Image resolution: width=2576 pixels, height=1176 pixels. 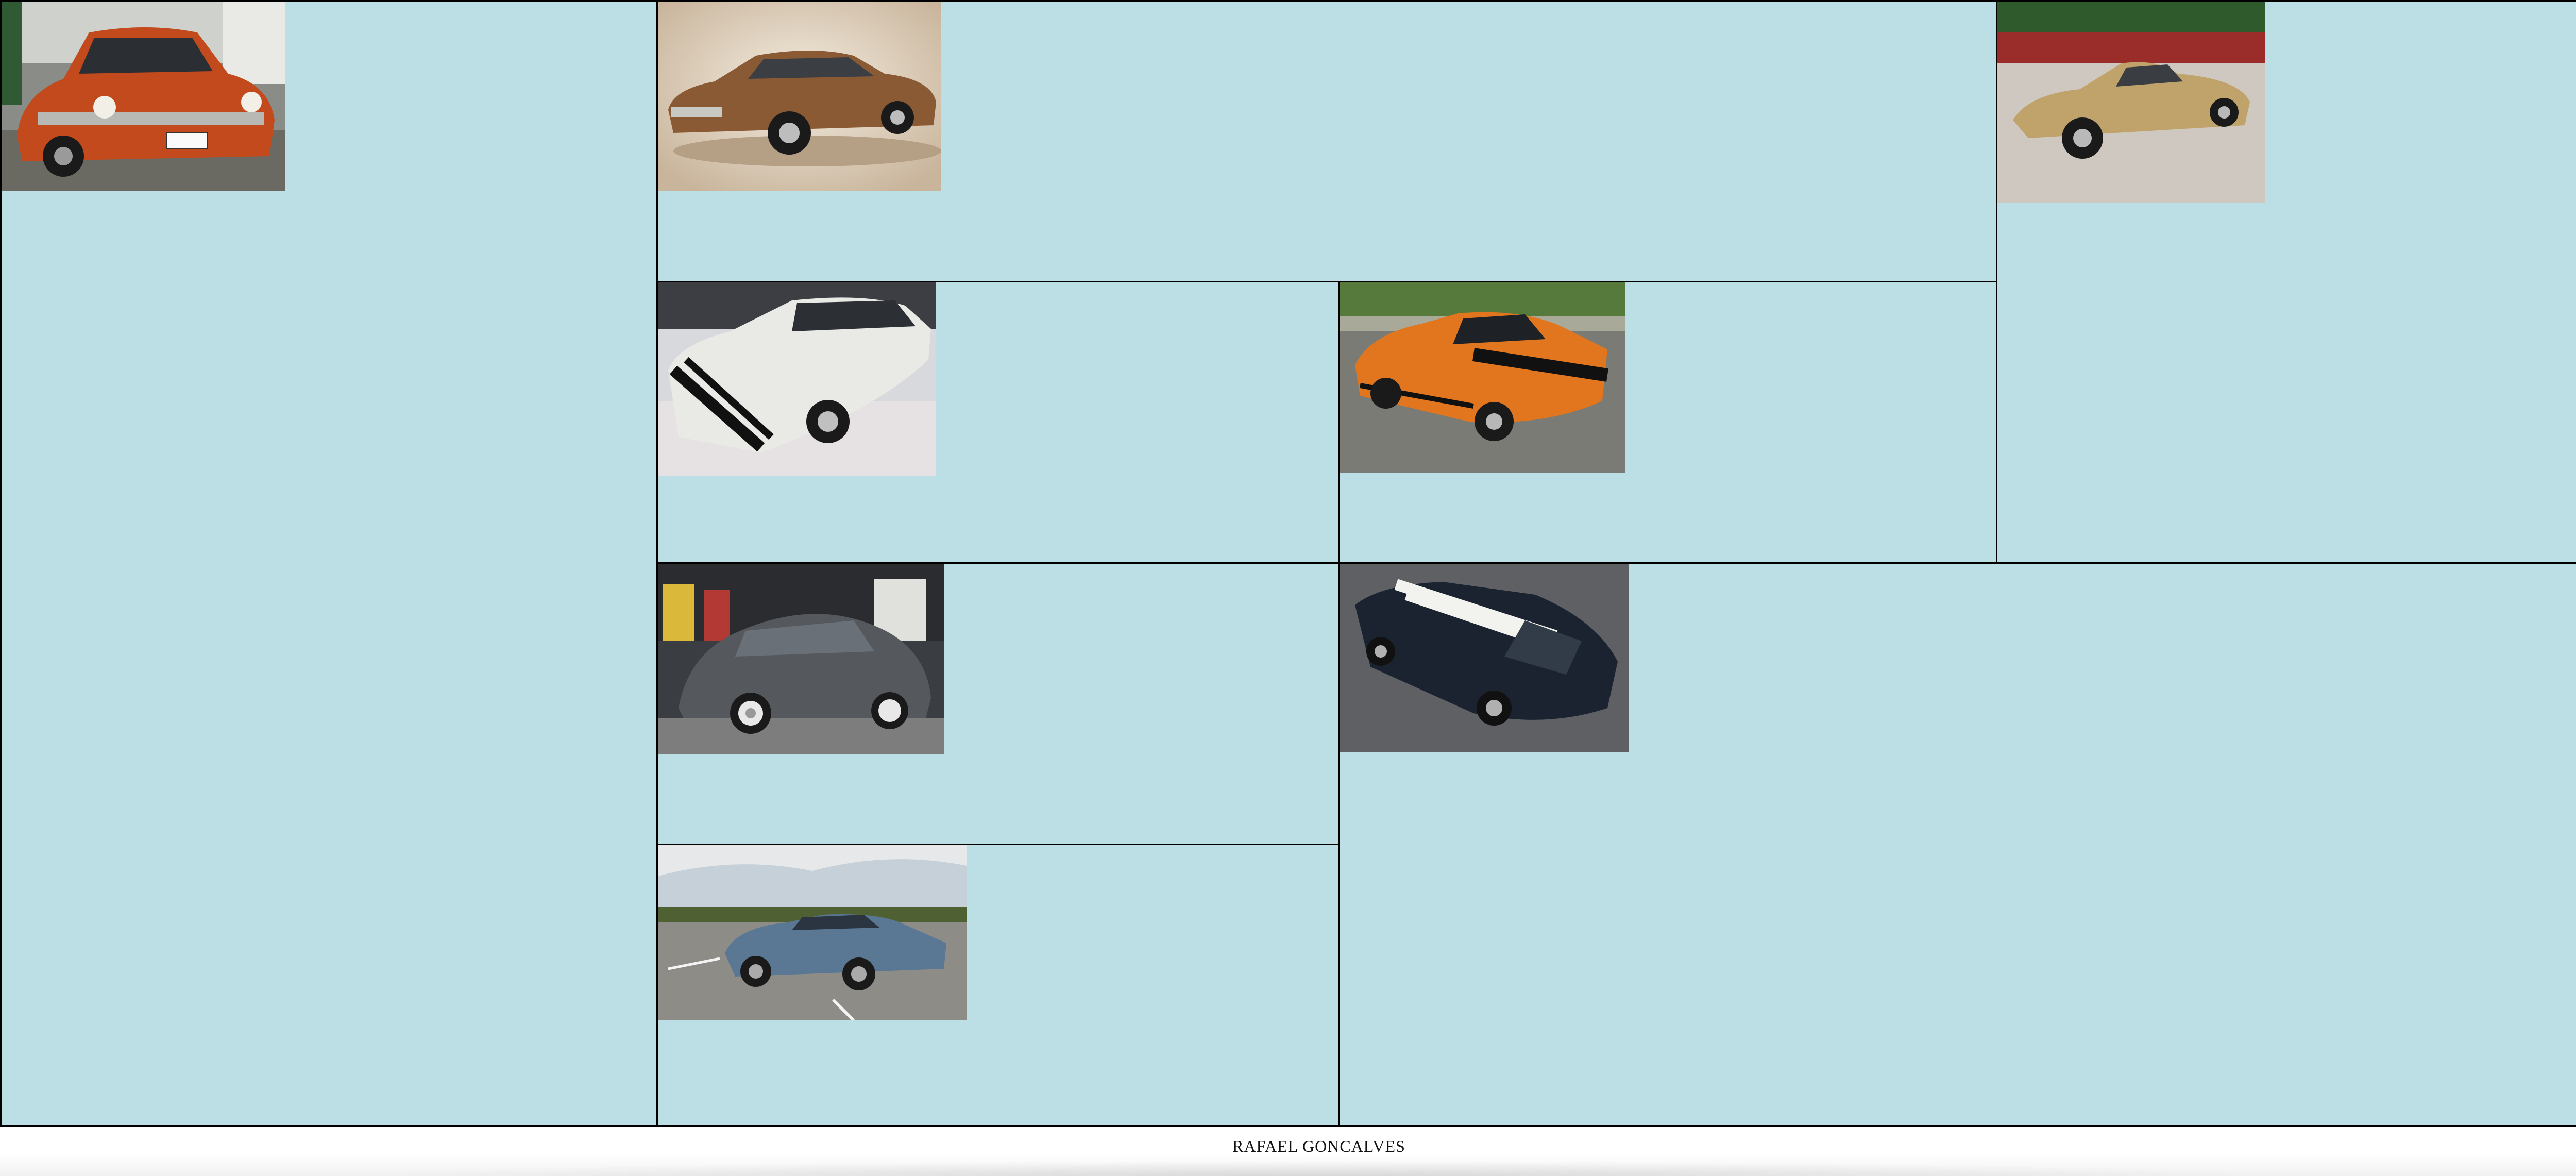 I want to click on footer-author: RAFAEL GONCALVES, so click(x=1318, y=1146).